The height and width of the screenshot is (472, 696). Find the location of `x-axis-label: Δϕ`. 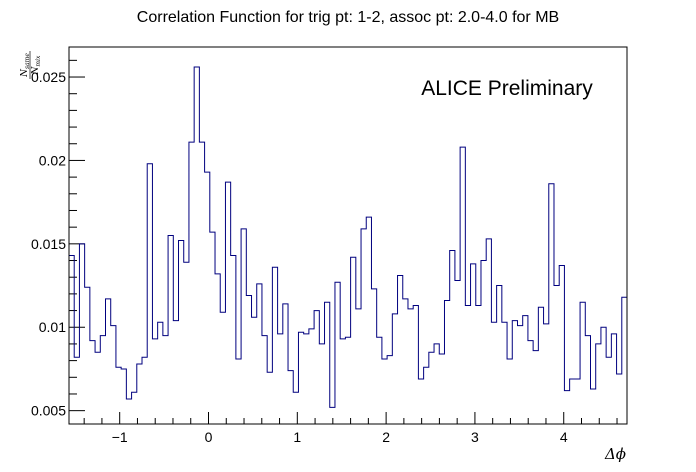

x-axis-label: Δϕ is located at coordinates (615, 454).